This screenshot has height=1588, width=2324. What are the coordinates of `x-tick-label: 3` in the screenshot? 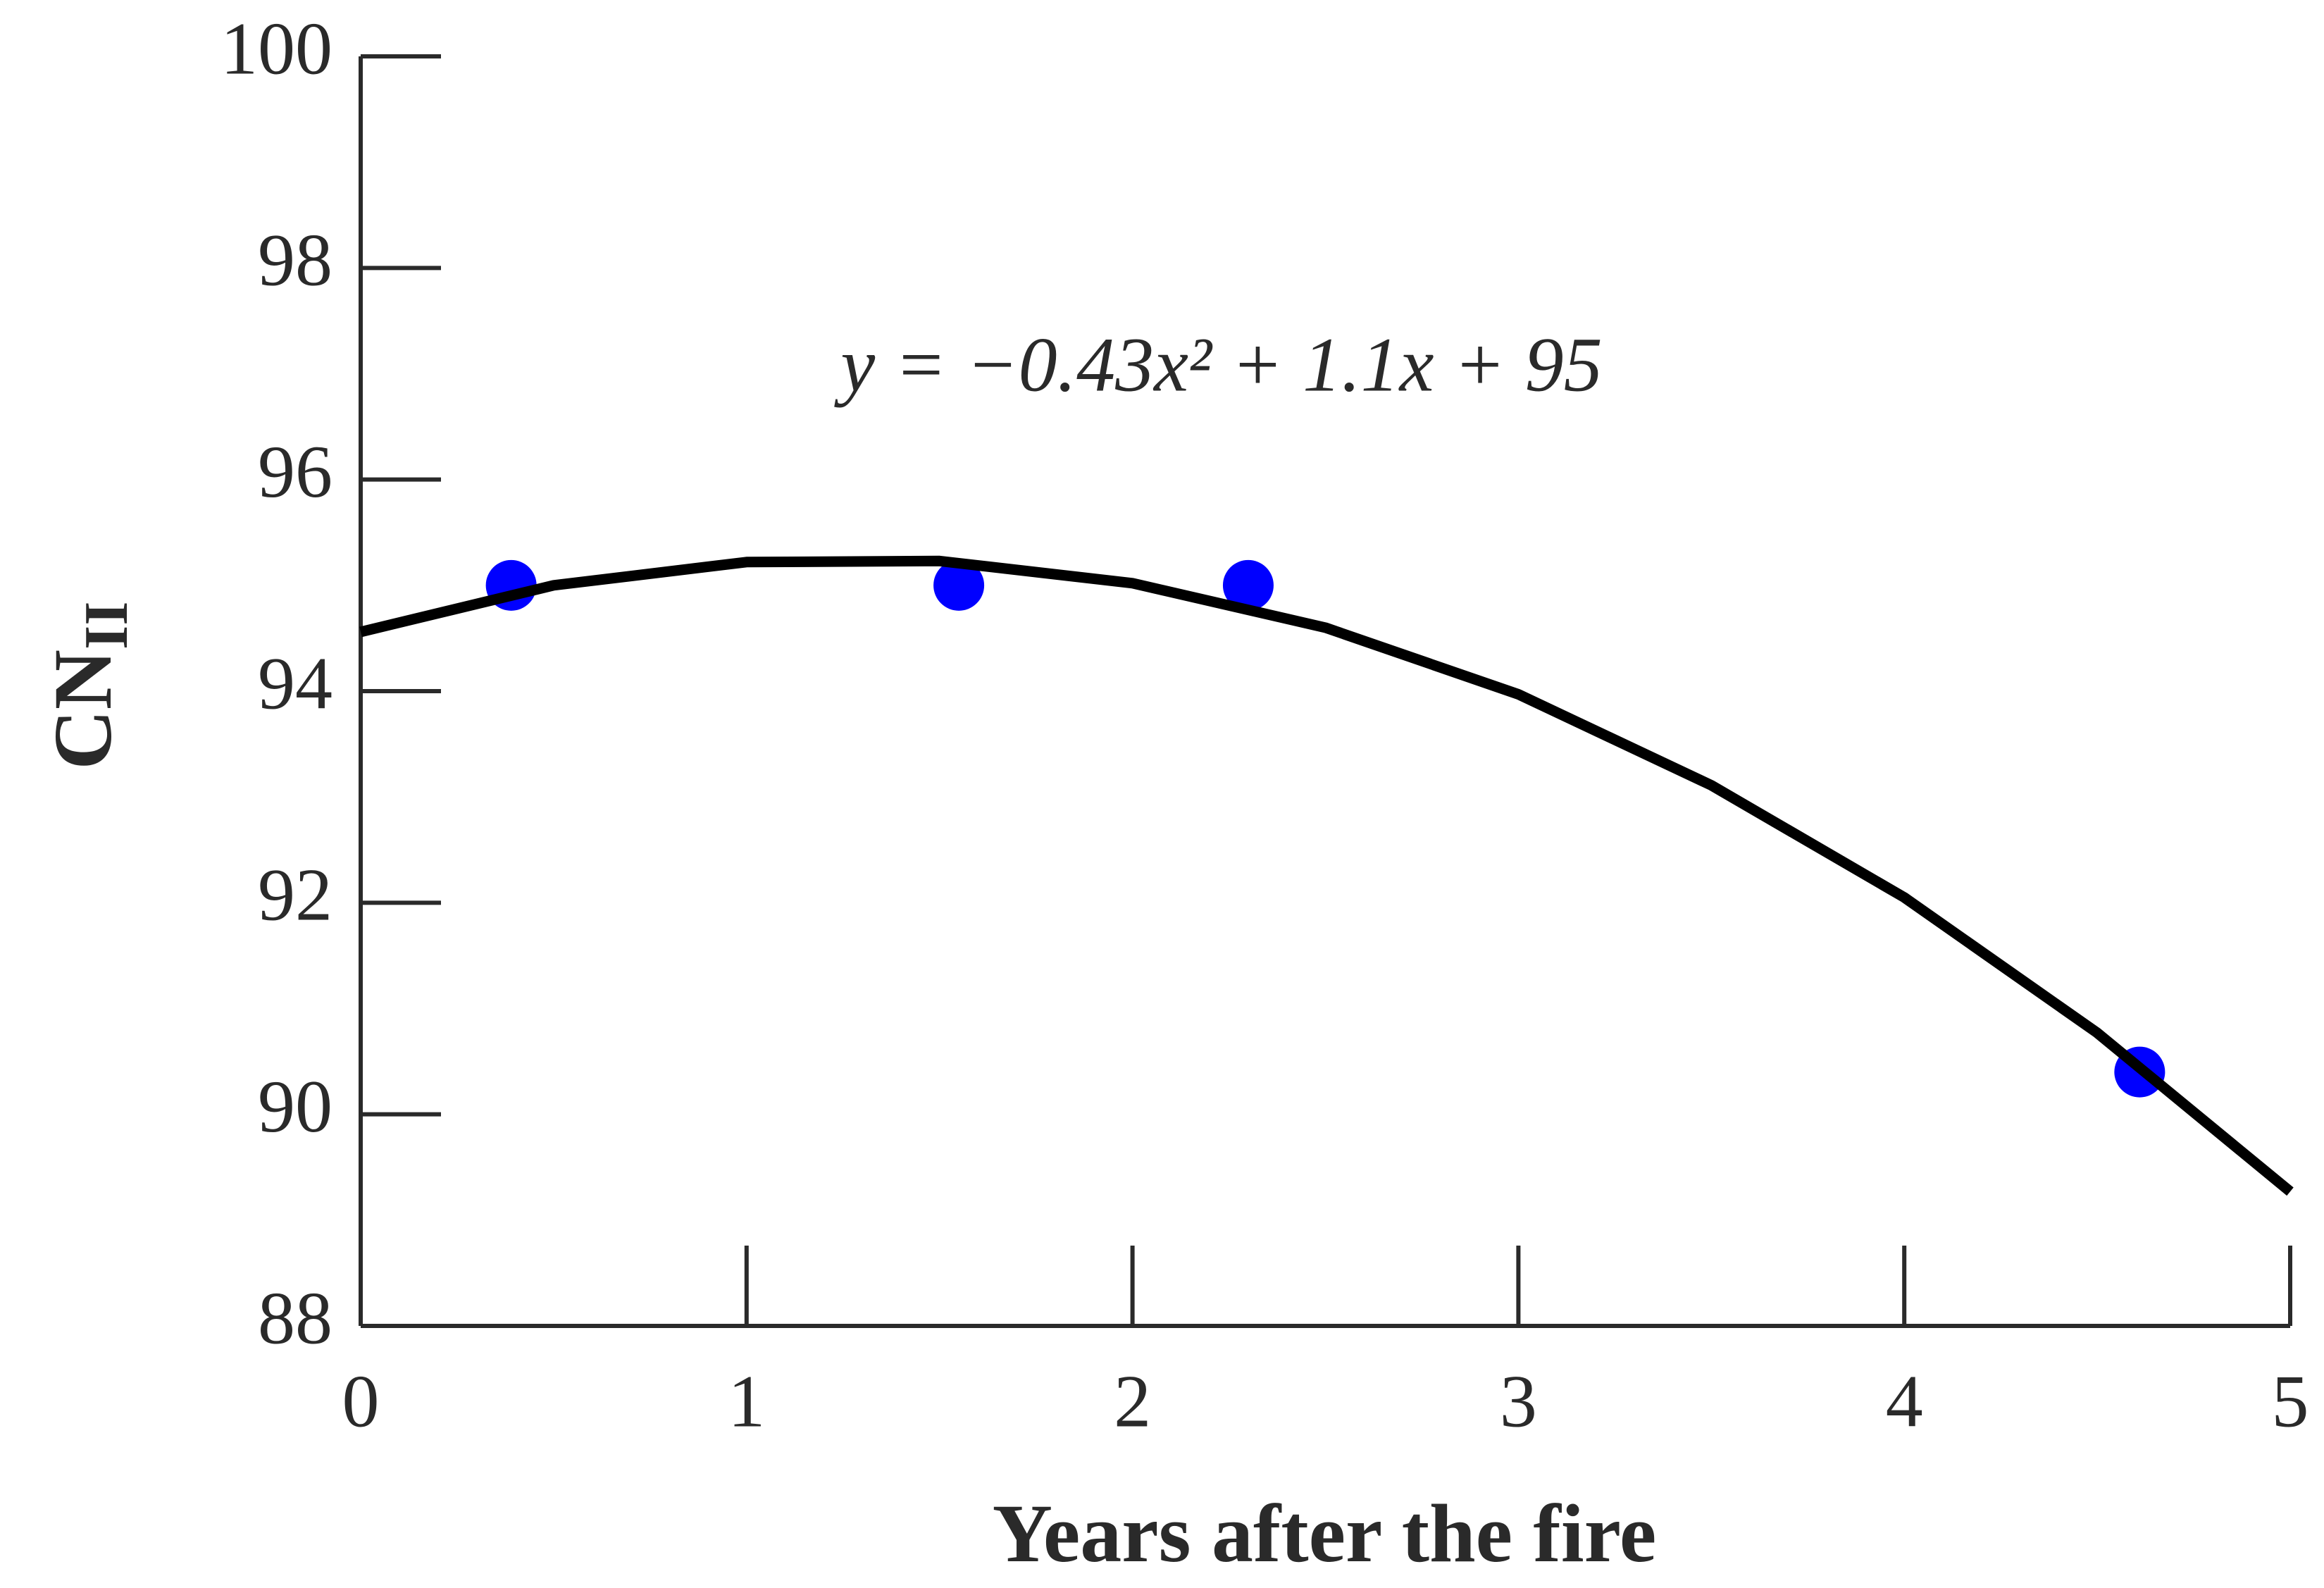 It's located at (1518, 1401).